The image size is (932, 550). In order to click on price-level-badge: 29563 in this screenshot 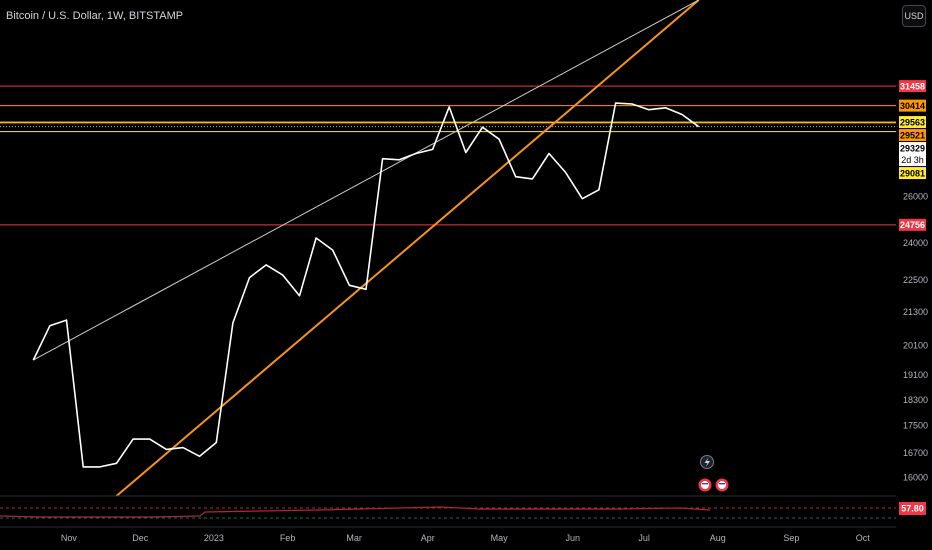, I will do `click(912, 122)`.